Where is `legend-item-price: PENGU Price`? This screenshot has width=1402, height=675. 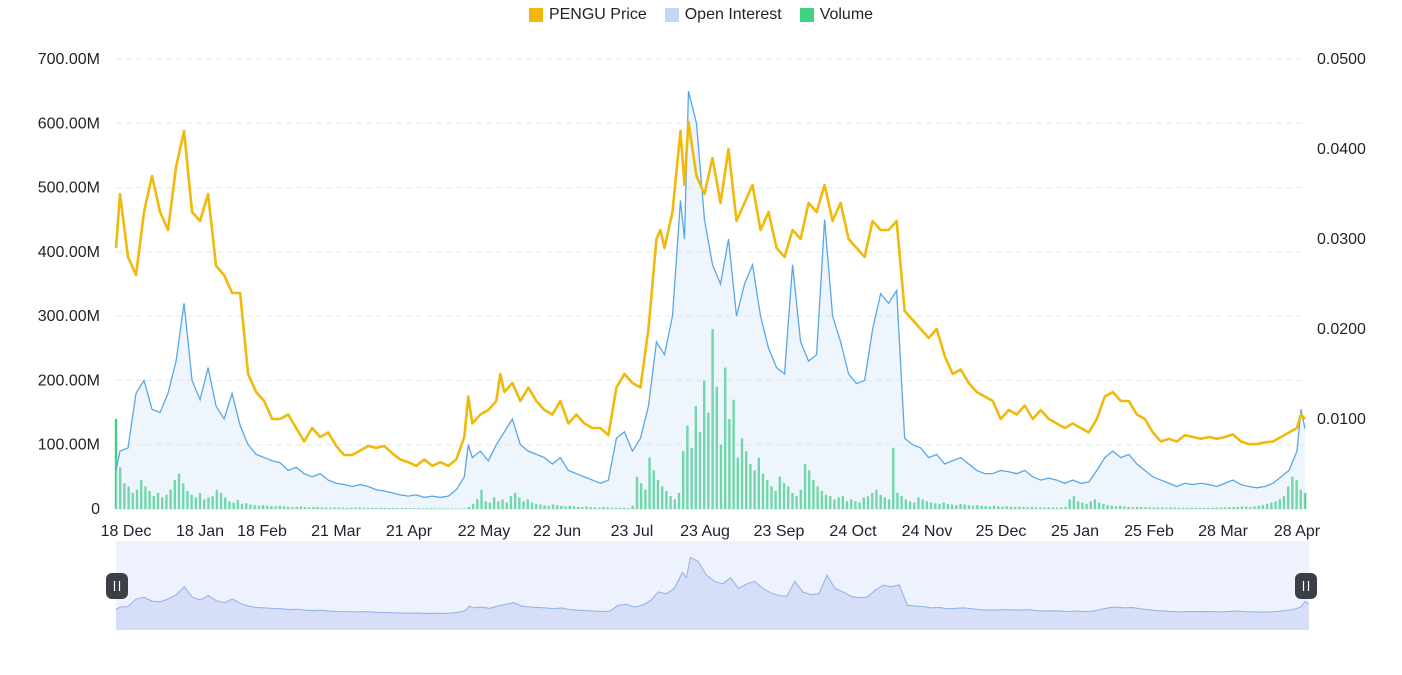 legend-item-price: PENGU Price is located at coordinates (587, 15).